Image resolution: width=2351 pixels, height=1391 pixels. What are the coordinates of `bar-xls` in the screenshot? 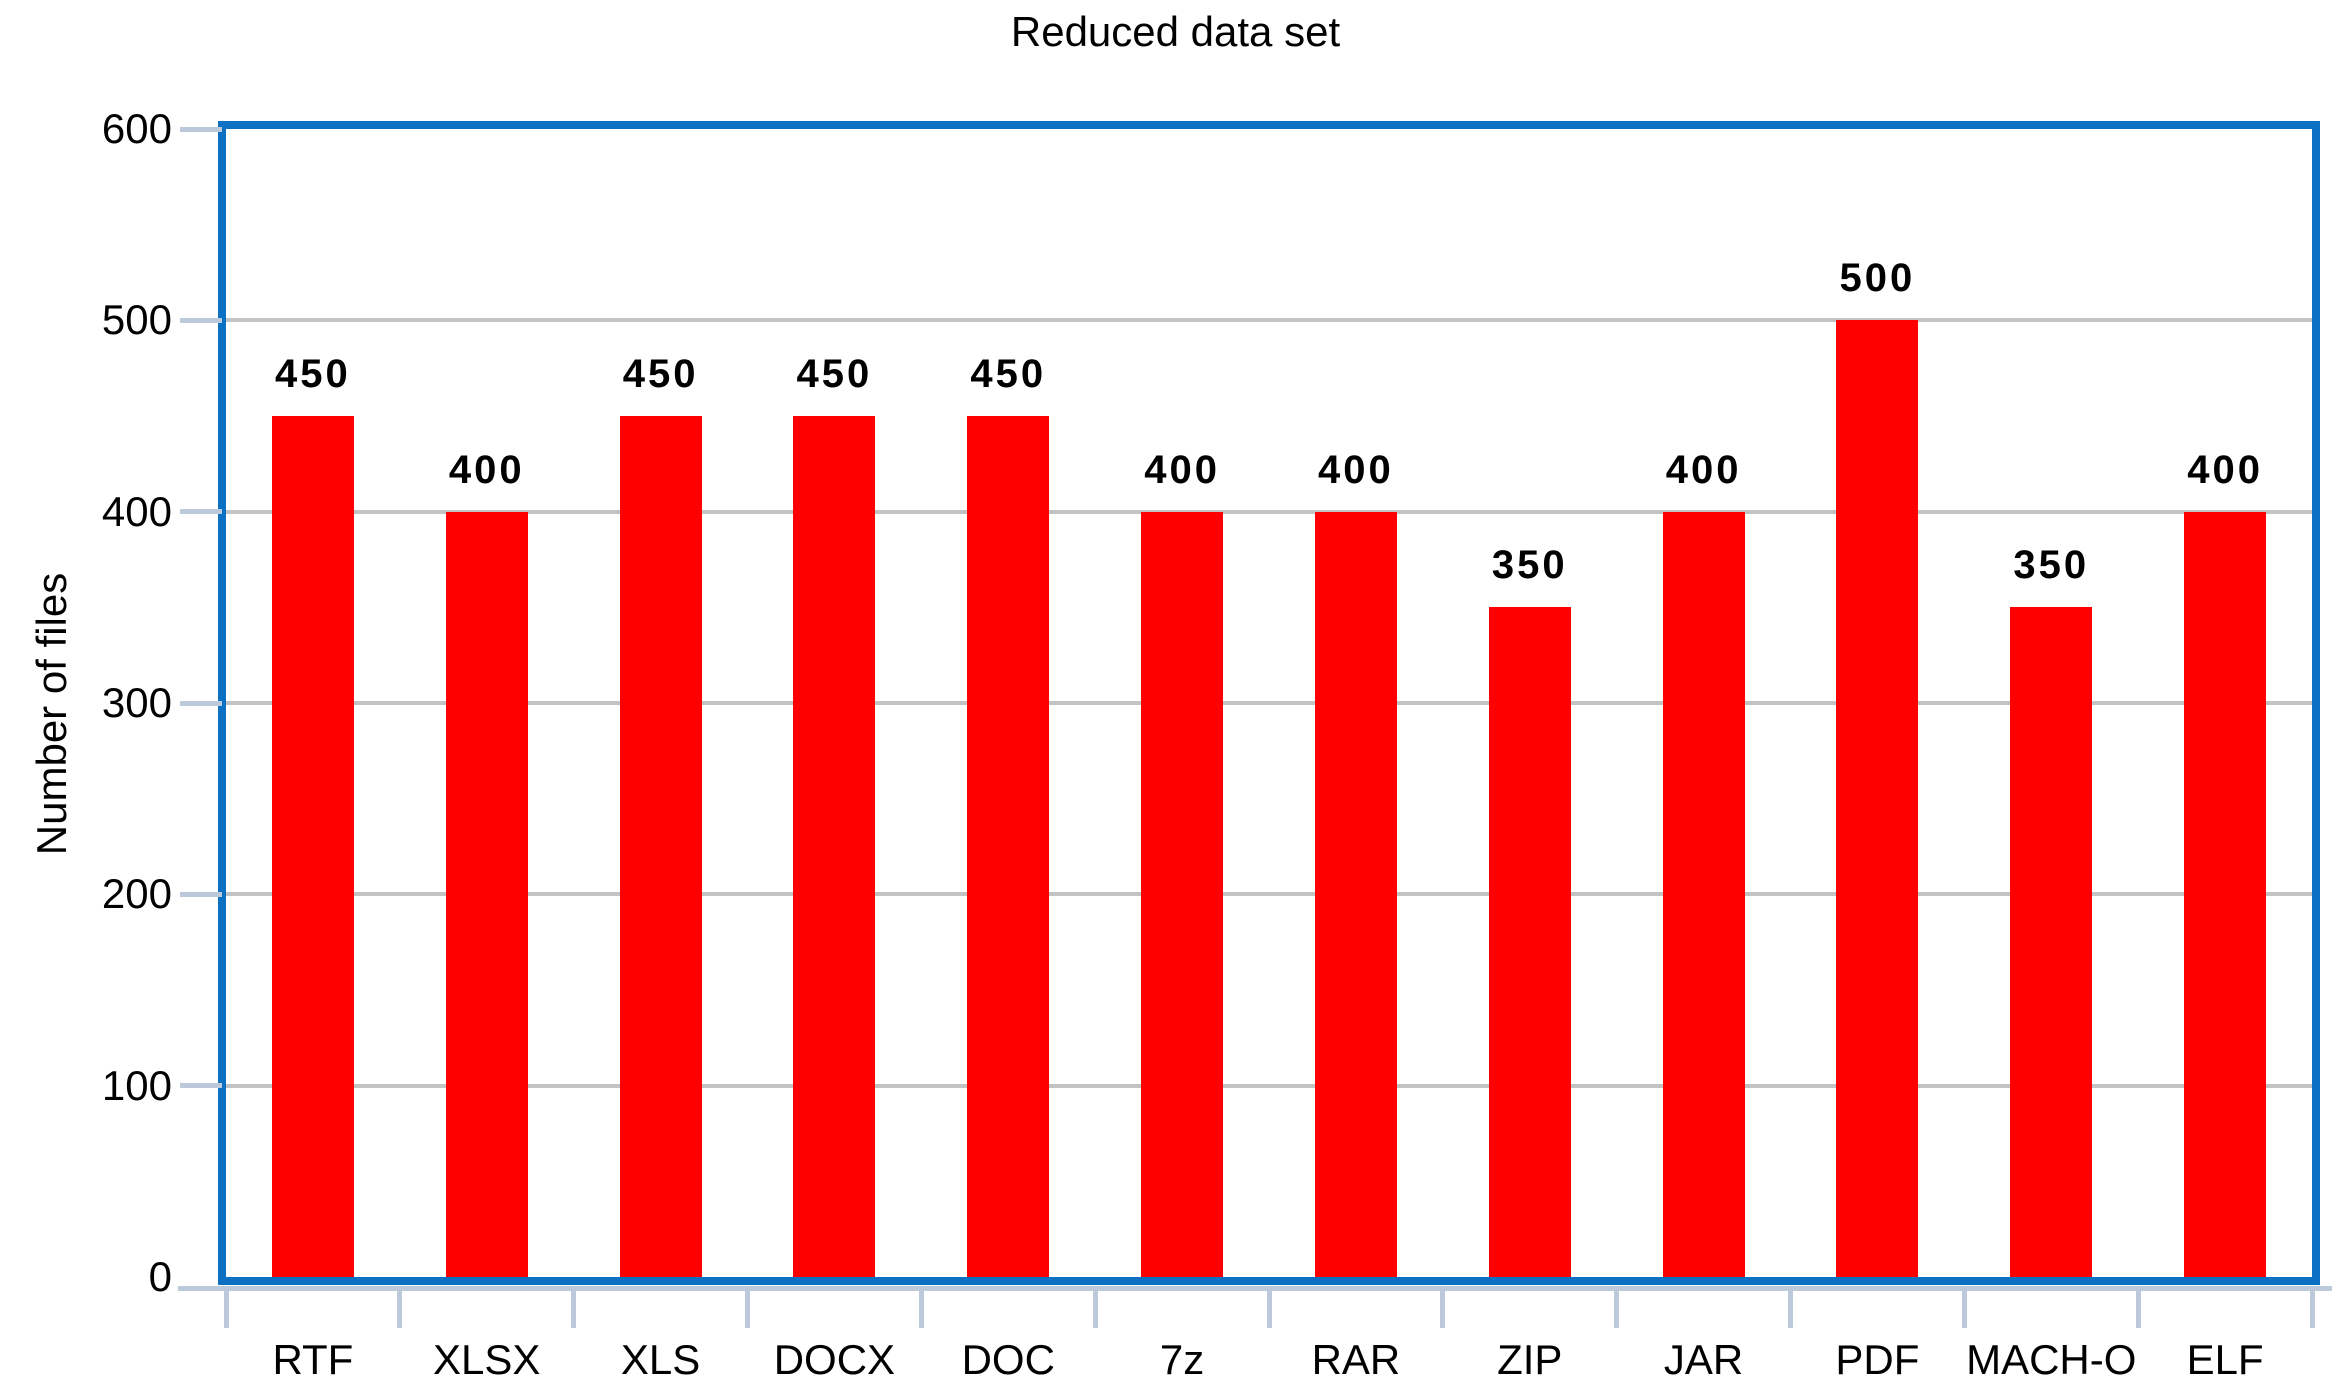 It's located at (660, 846).